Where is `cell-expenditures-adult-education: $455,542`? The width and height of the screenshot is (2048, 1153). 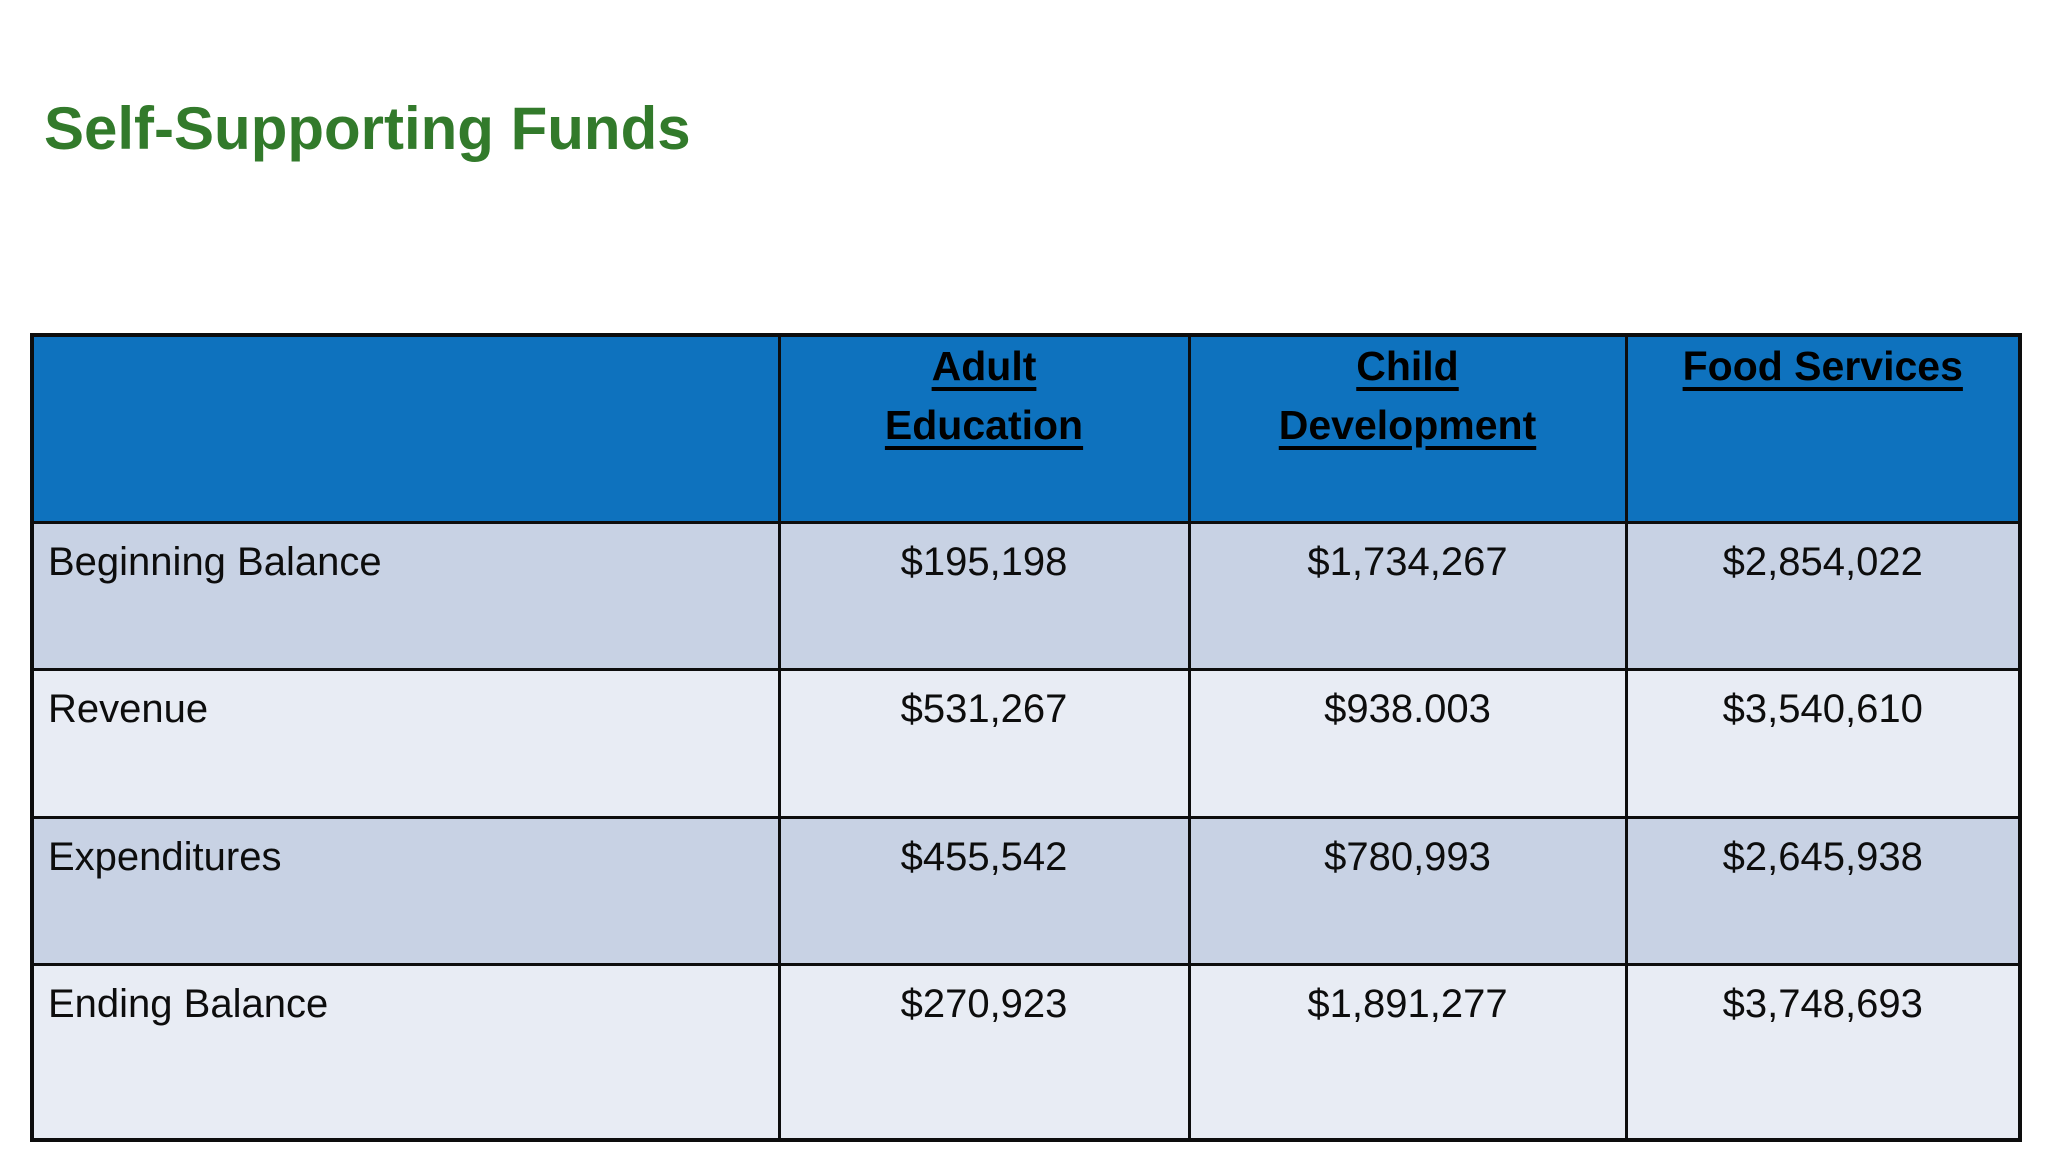
cell-expenditures-adult-education: $455,542 is located at coordinates (984, 890).